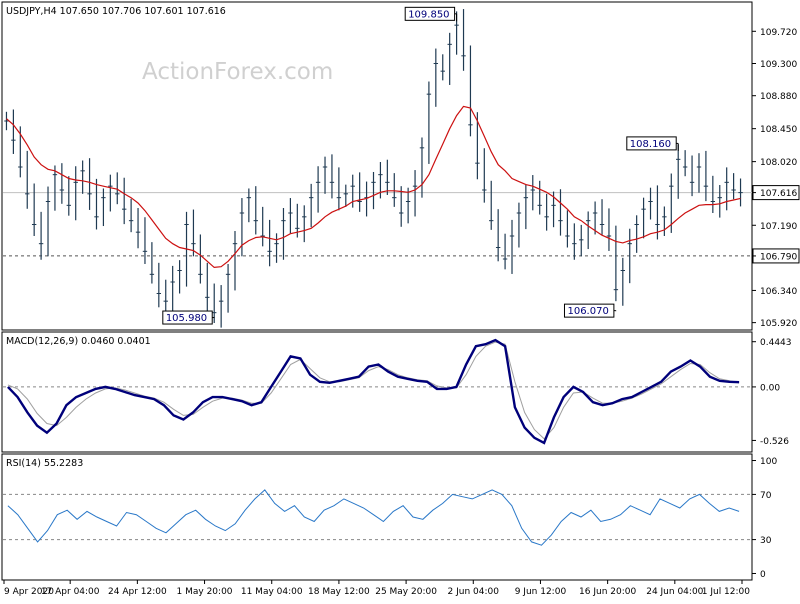 The height and width of the screenshot is (604, 800). I want to click on x-axis-label: 25 May 20:00, so click(406, 592).